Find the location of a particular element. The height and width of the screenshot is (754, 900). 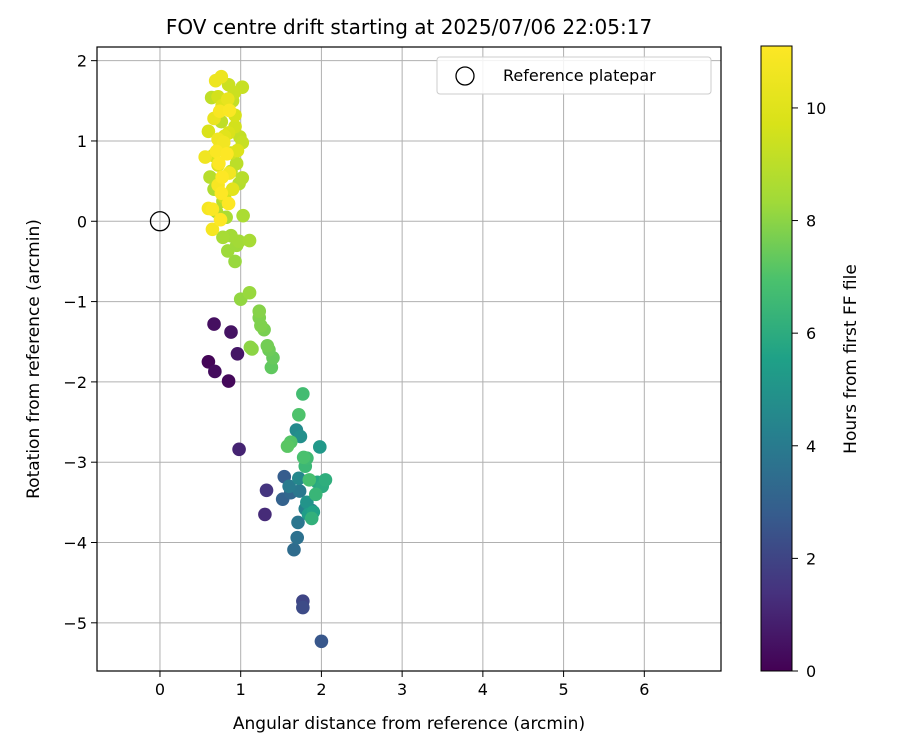

x-tick-label: 6 is located at coordinates (644, 689).